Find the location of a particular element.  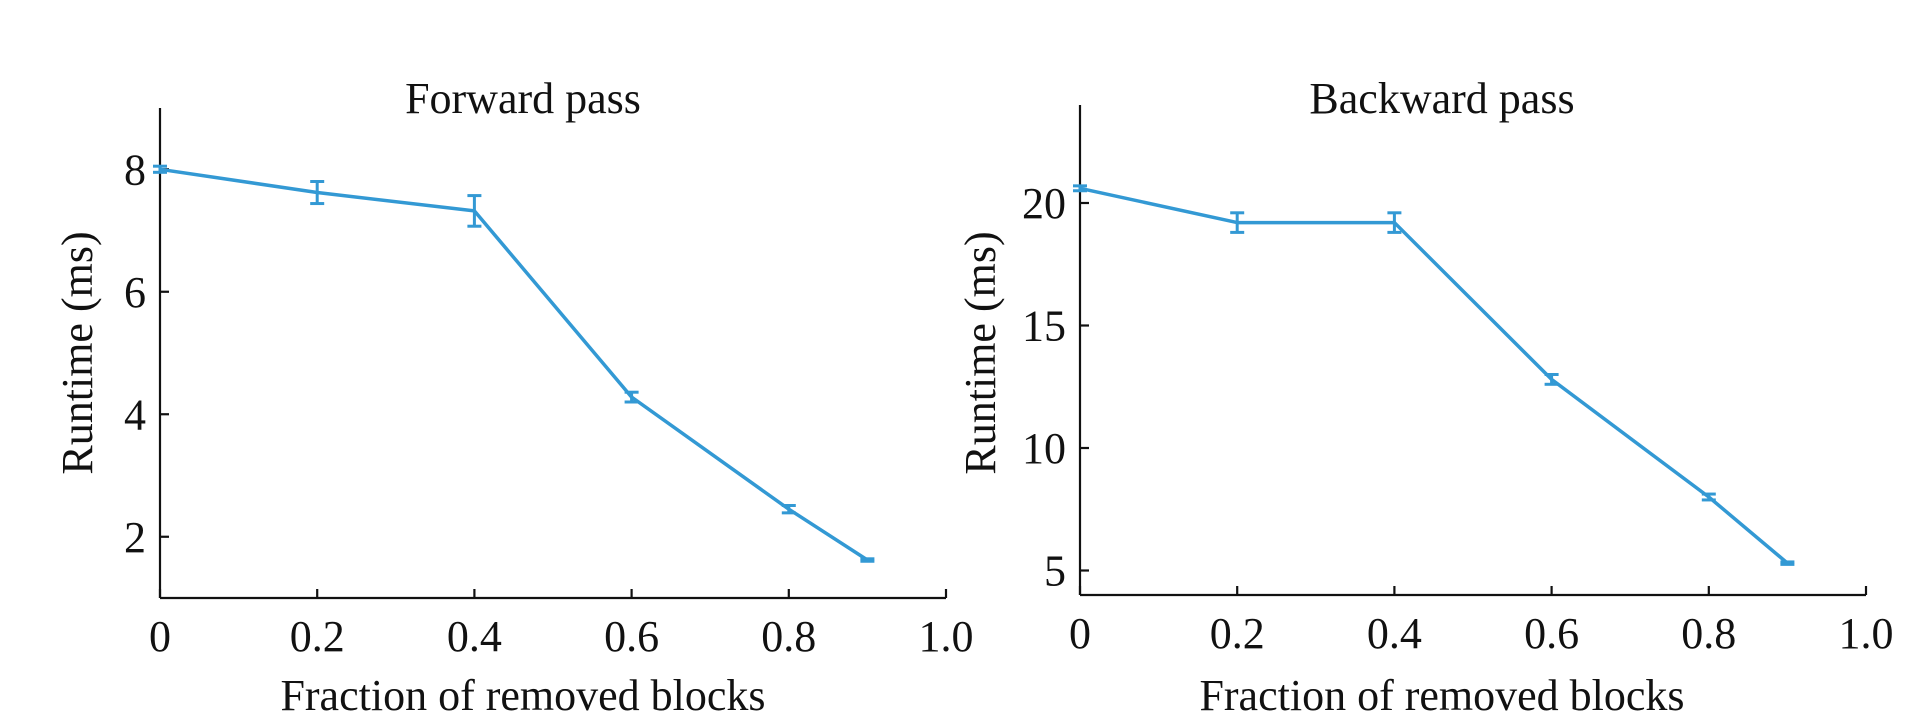

y-tick-label: 8 is located at coordinates (135, 169).